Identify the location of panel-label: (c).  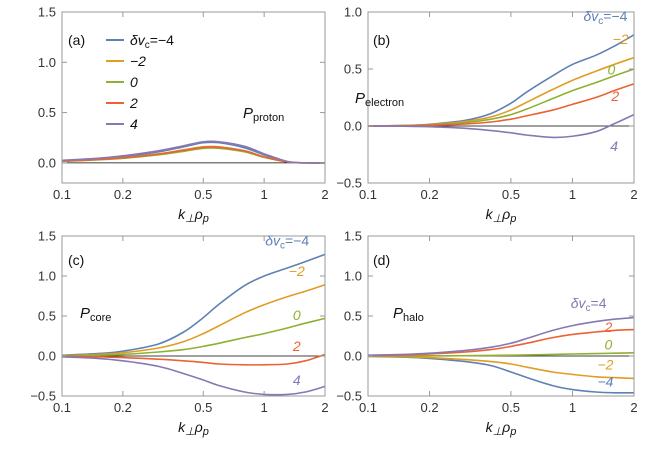
(76, 260).